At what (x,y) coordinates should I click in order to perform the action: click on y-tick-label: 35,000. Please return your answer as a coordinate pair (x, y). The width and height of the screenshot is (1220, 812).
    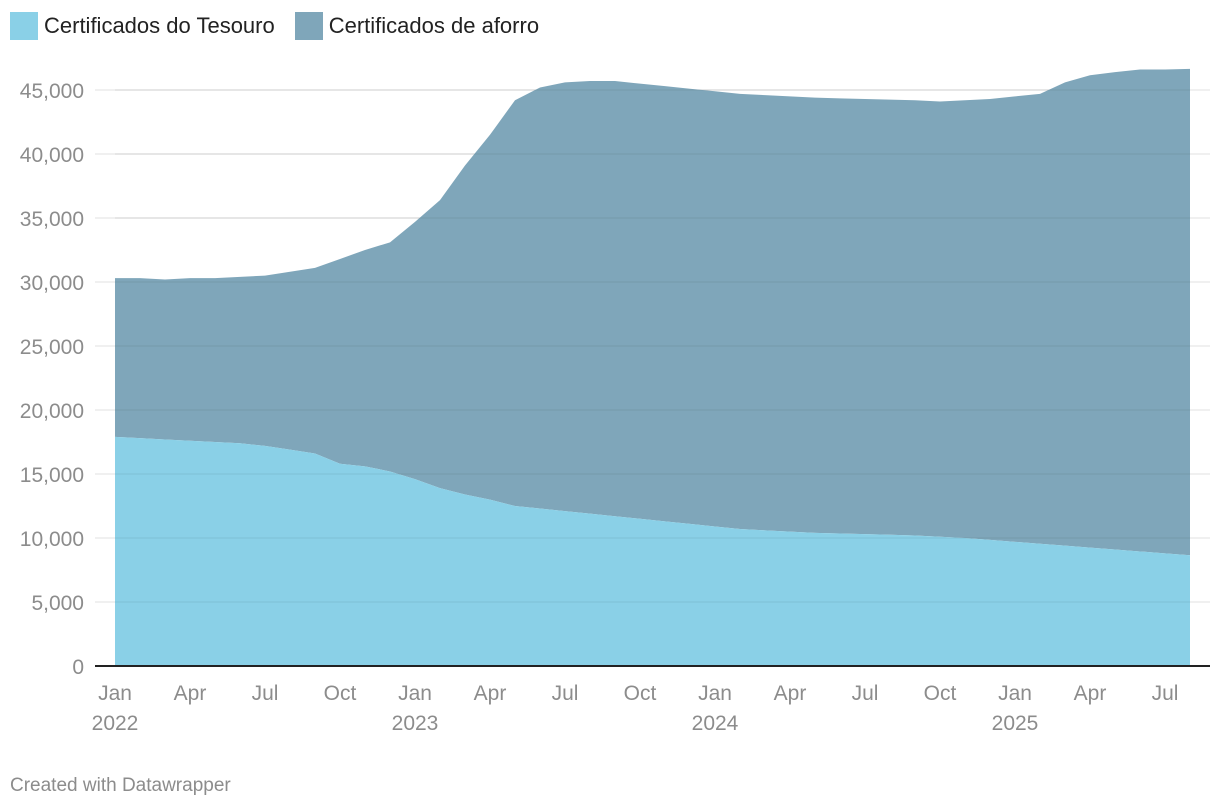
    Looking at the image, I should click on (52, 219).